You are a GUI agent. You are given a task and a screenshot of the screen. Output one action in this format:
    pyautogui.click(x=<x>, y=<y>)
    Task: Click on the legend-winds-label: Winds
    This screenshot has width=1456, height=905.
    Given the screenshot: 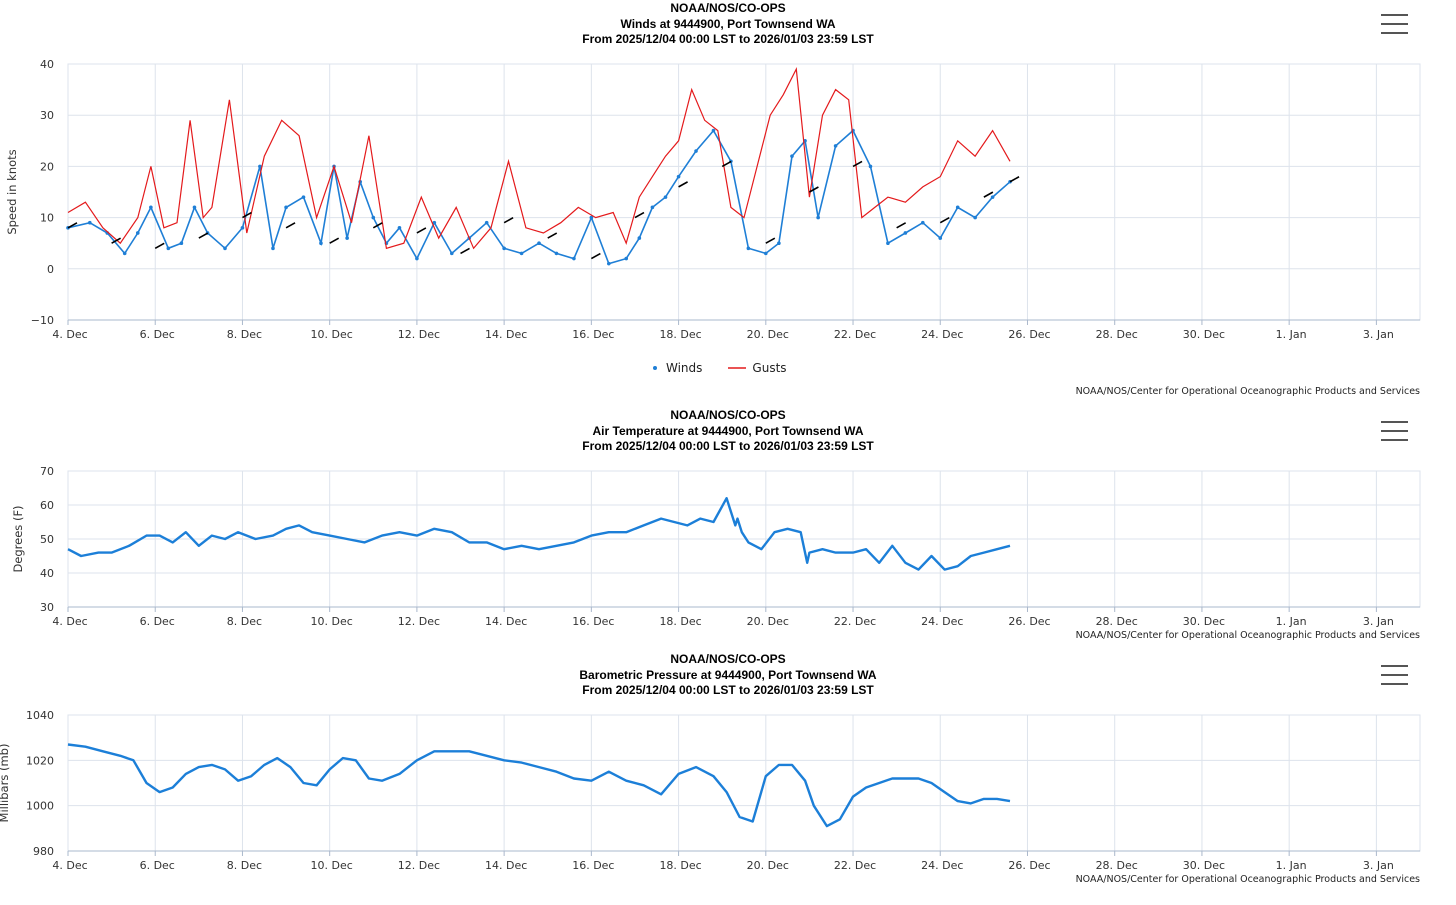 What is the action you would take?
    pyautogui.click(x=684, y=368)
    